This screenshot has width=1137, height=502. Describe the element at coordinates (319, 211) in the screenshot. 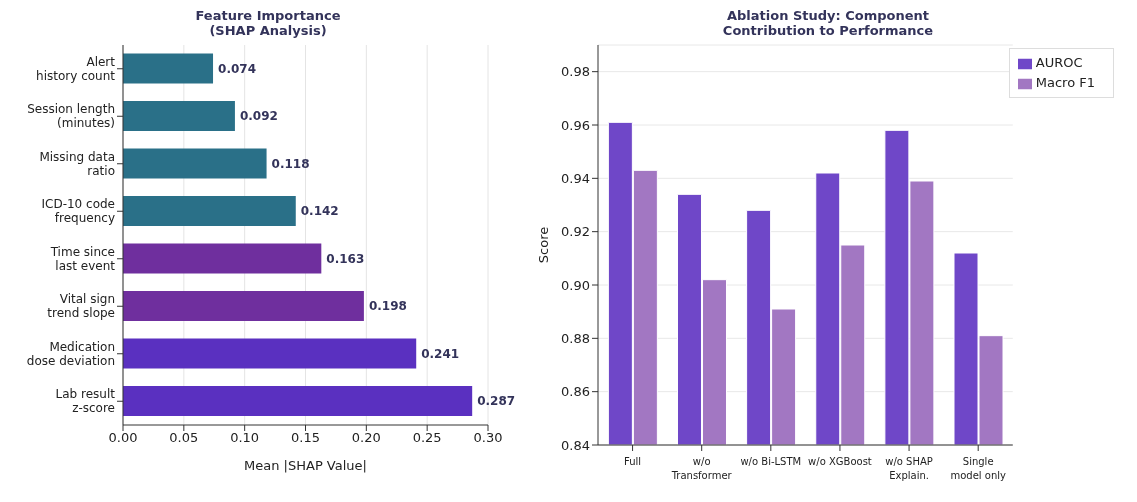

I see `data-label: 0.142` at that location.